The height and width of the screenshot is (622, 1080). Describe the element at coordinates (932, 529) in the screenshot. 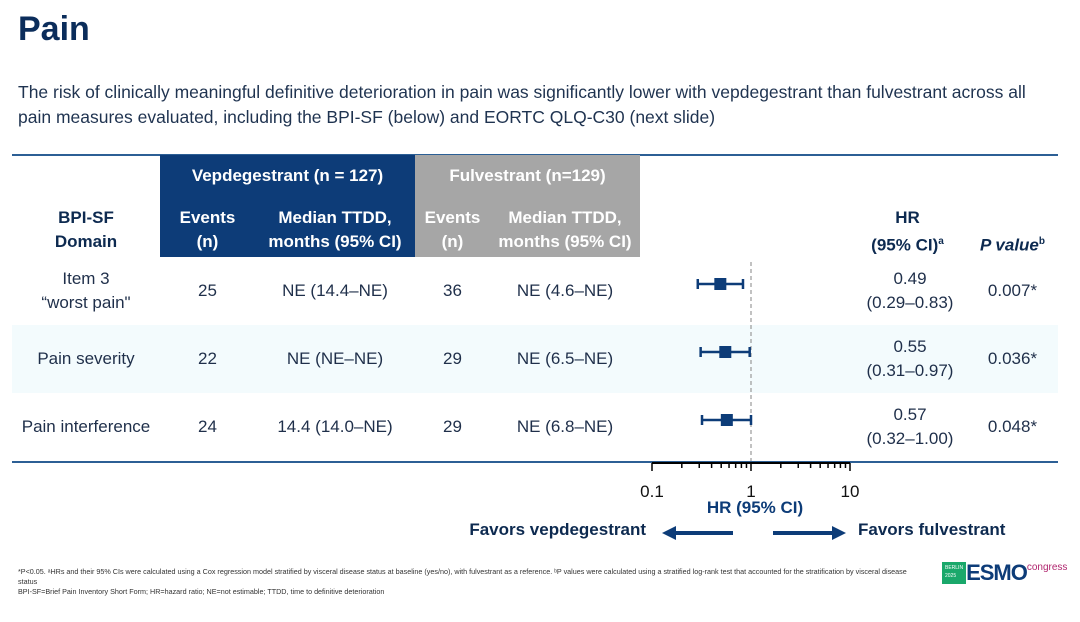

I see `favors-fulv-label: Favors fulvestrant` at that location.